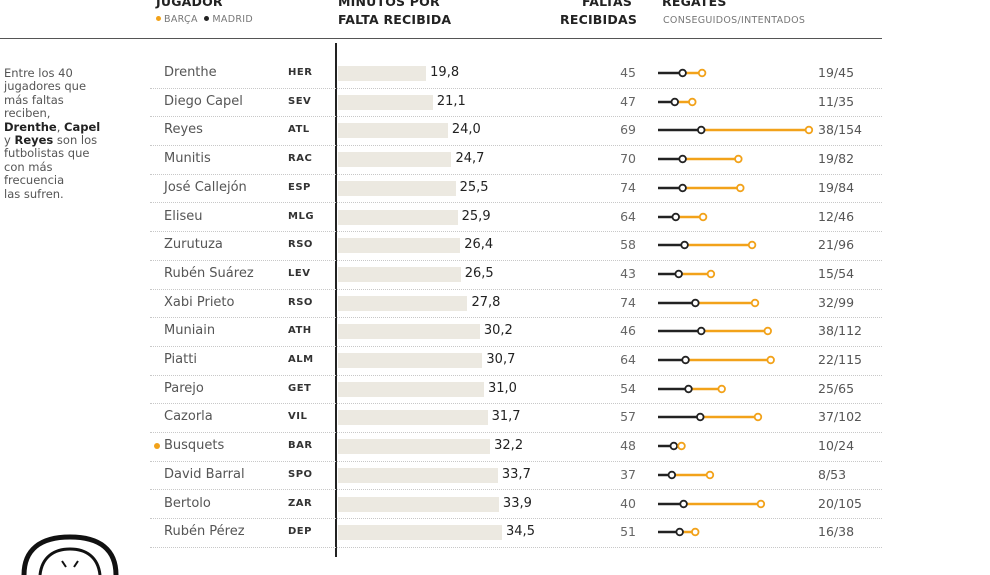  What do you see at coordinates (840, 130) in the screenshot?
I see `dribbles-ratio: 38/154` at bounding box center [840, 130].